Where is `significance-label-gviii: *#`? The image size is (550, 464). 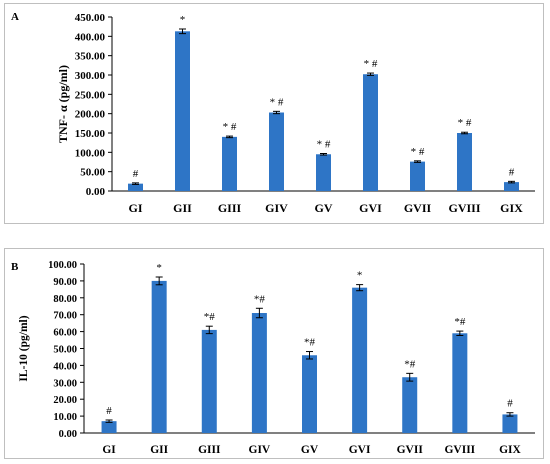 significance-label-gviii: *# is located at coordinates (460, 322).